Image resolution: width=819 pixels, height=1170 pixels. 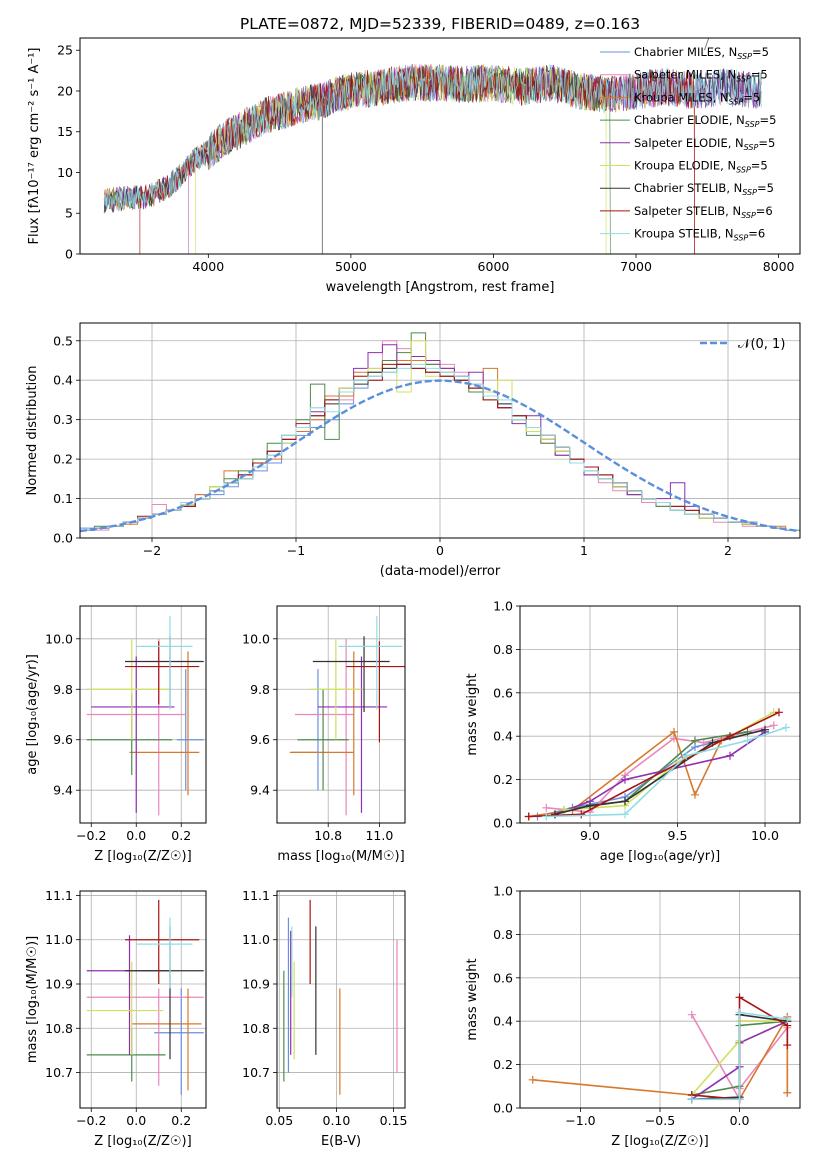 I want to click on errorbar-kroupa-stelib, so click(x=164, y=953).